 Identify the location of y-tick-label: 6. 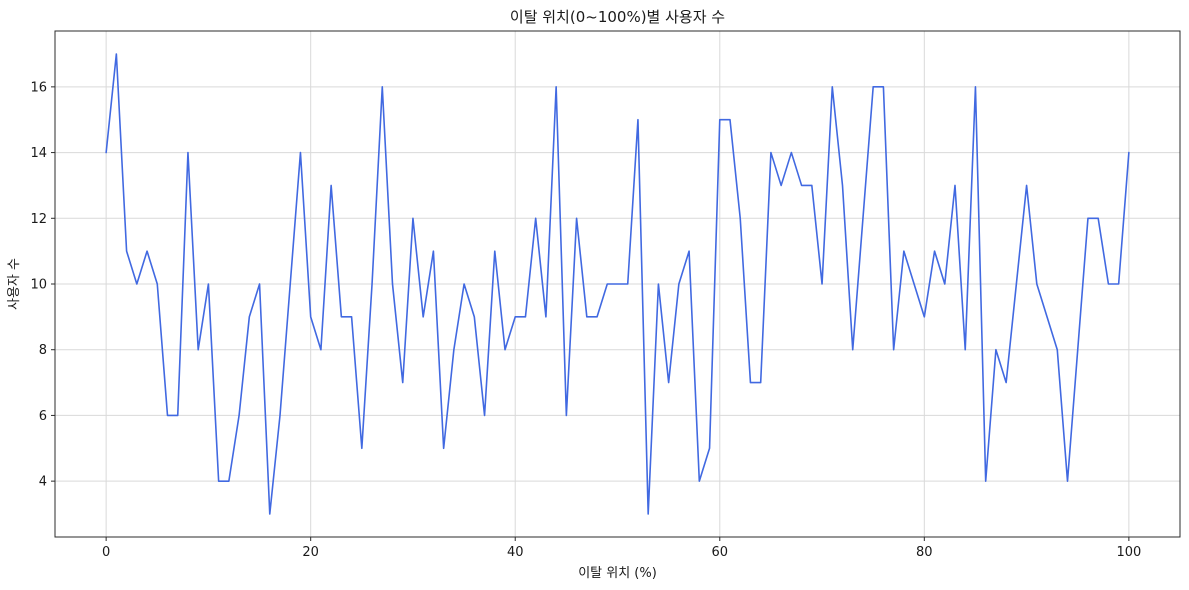
(43, 416).